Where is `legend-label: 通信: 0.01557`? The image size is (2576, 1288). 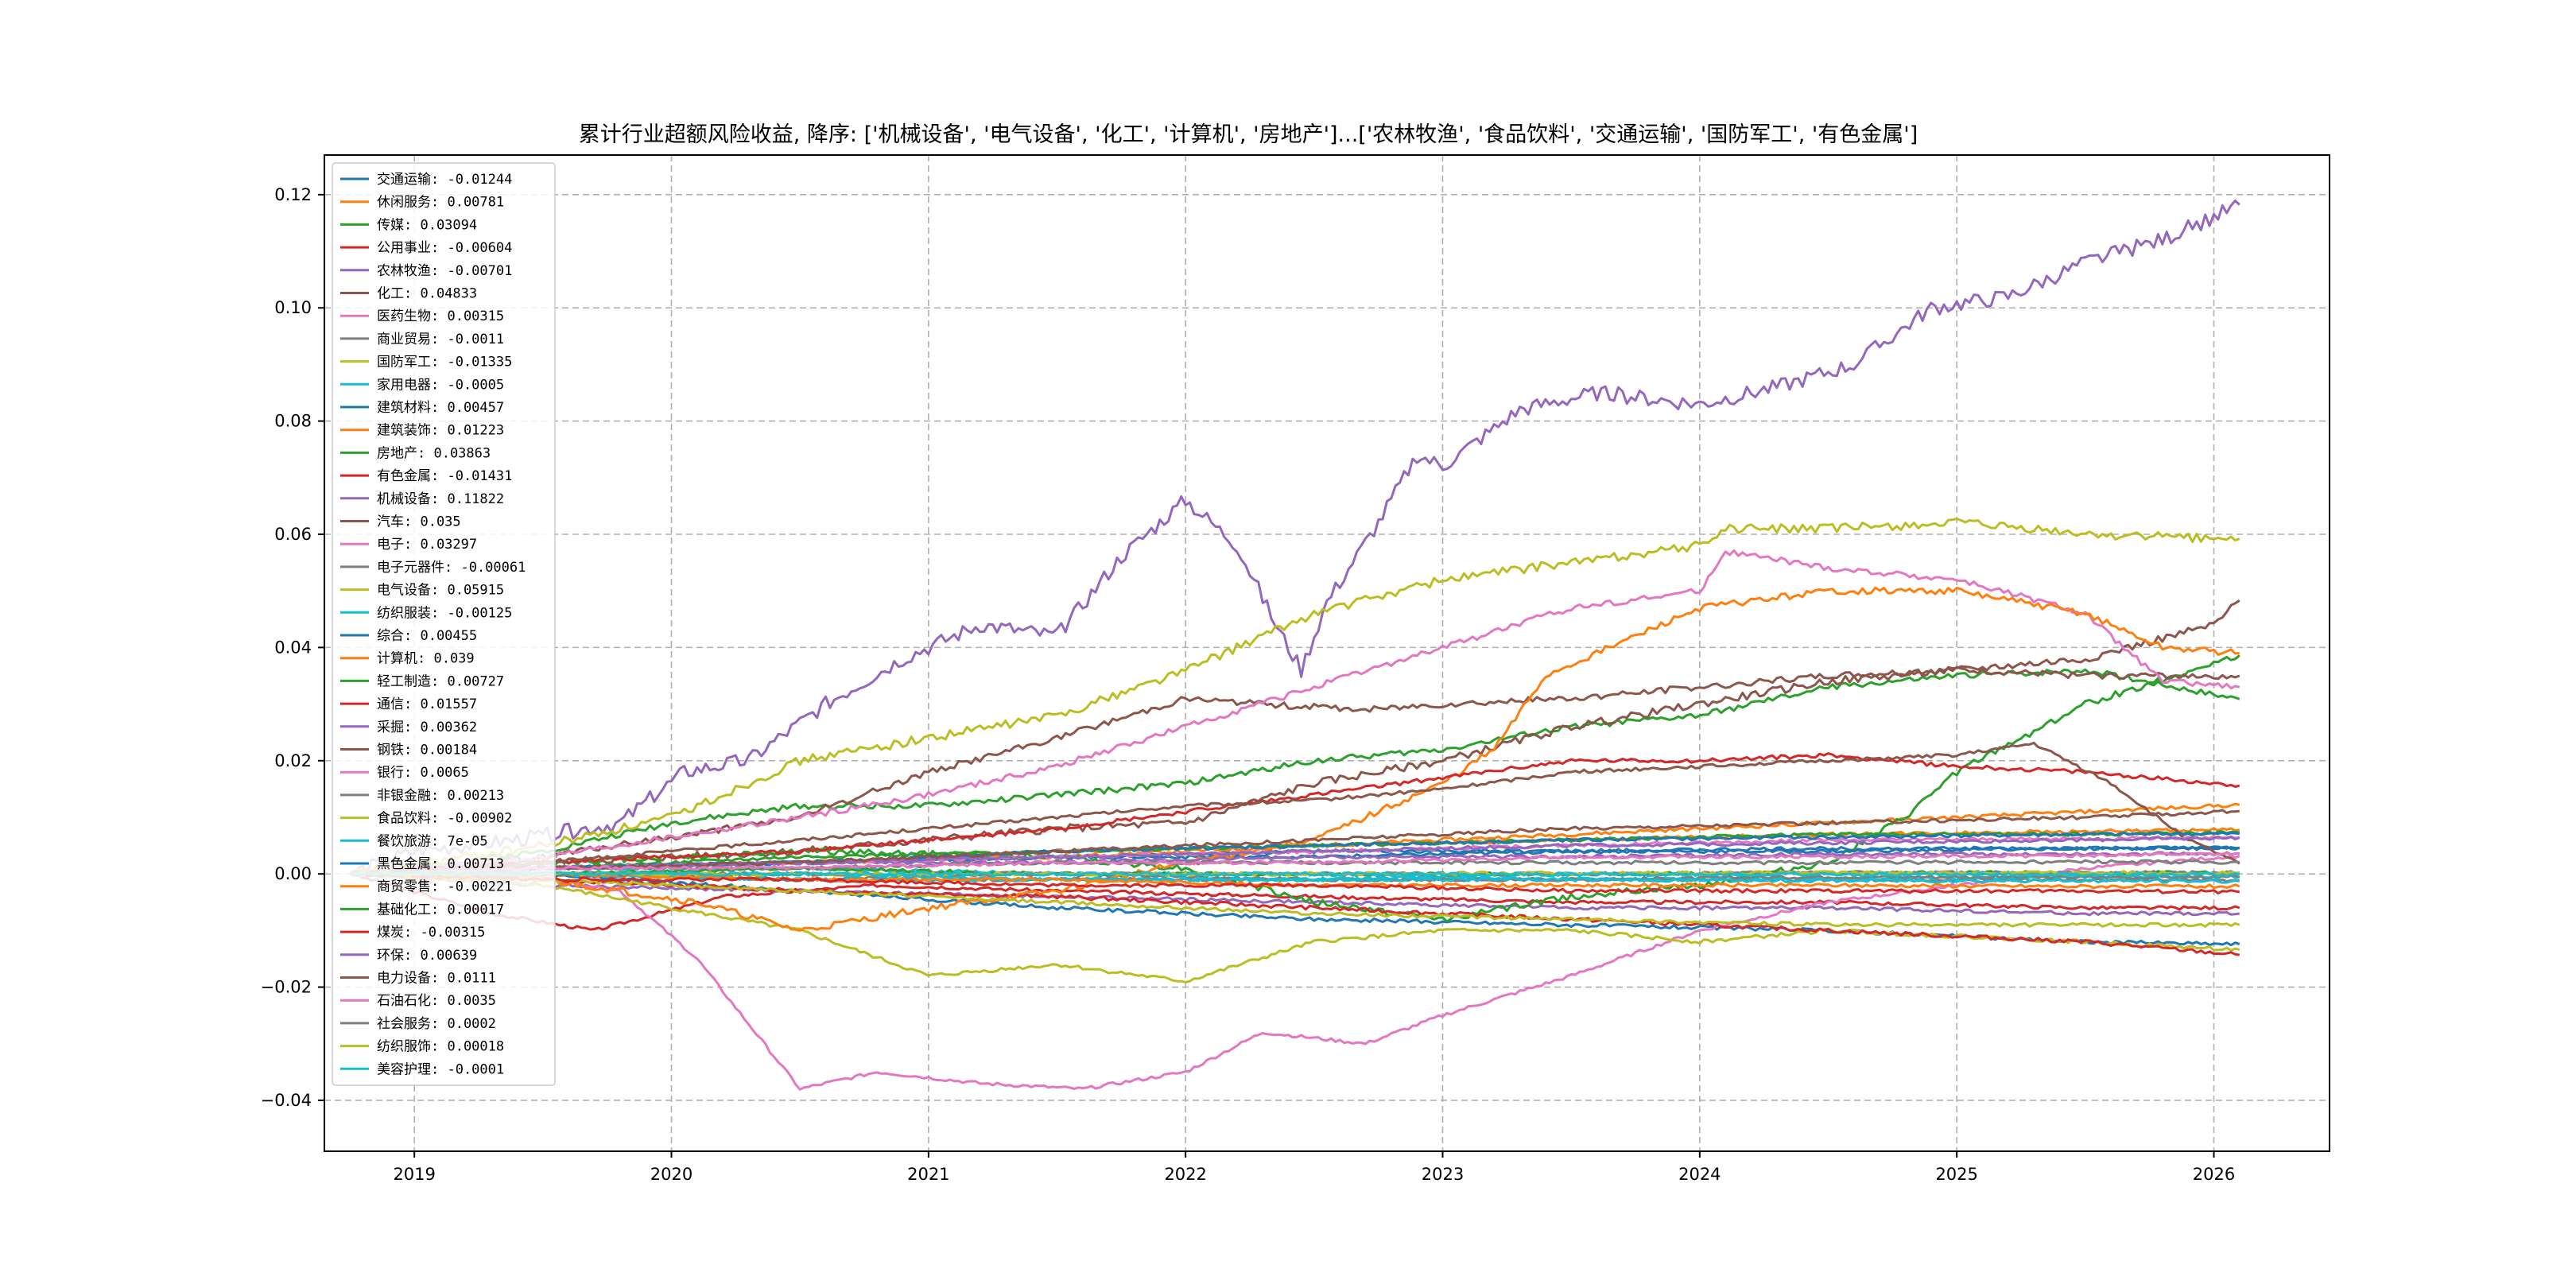
legend-label: 通信: 0.01557 is located at coordinates (427, 704).